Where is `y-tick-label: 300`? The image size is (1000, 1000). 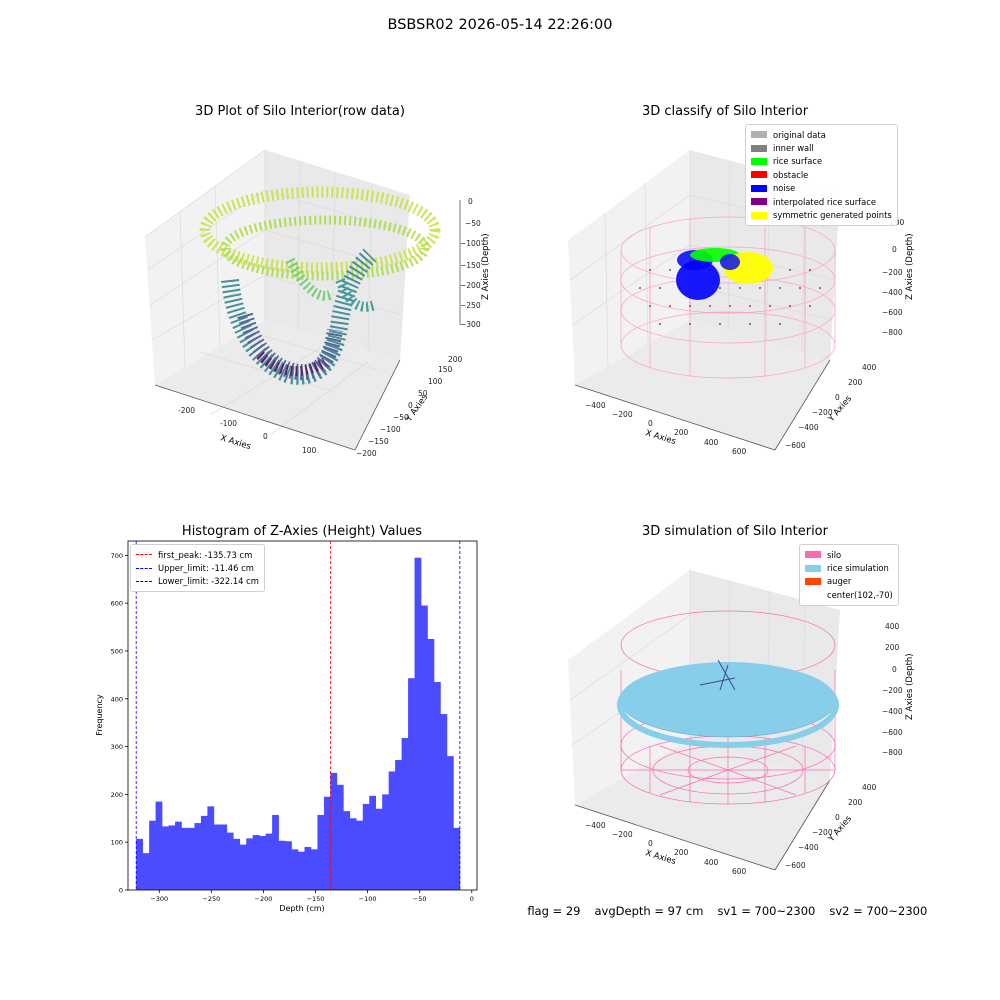
y-tick-label: 300 is located at coordinates (117, 747).